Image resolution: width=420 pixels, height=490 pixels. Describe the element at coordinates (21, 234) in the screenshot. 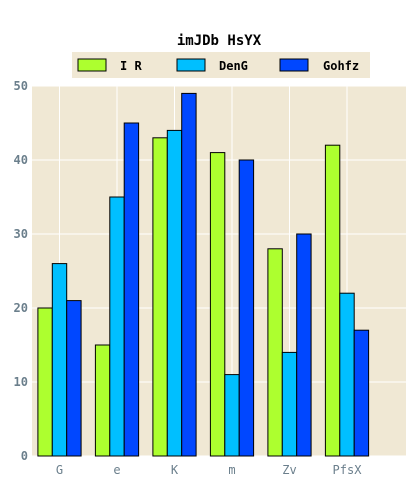

I see `y-tick-label: 30` at that location.